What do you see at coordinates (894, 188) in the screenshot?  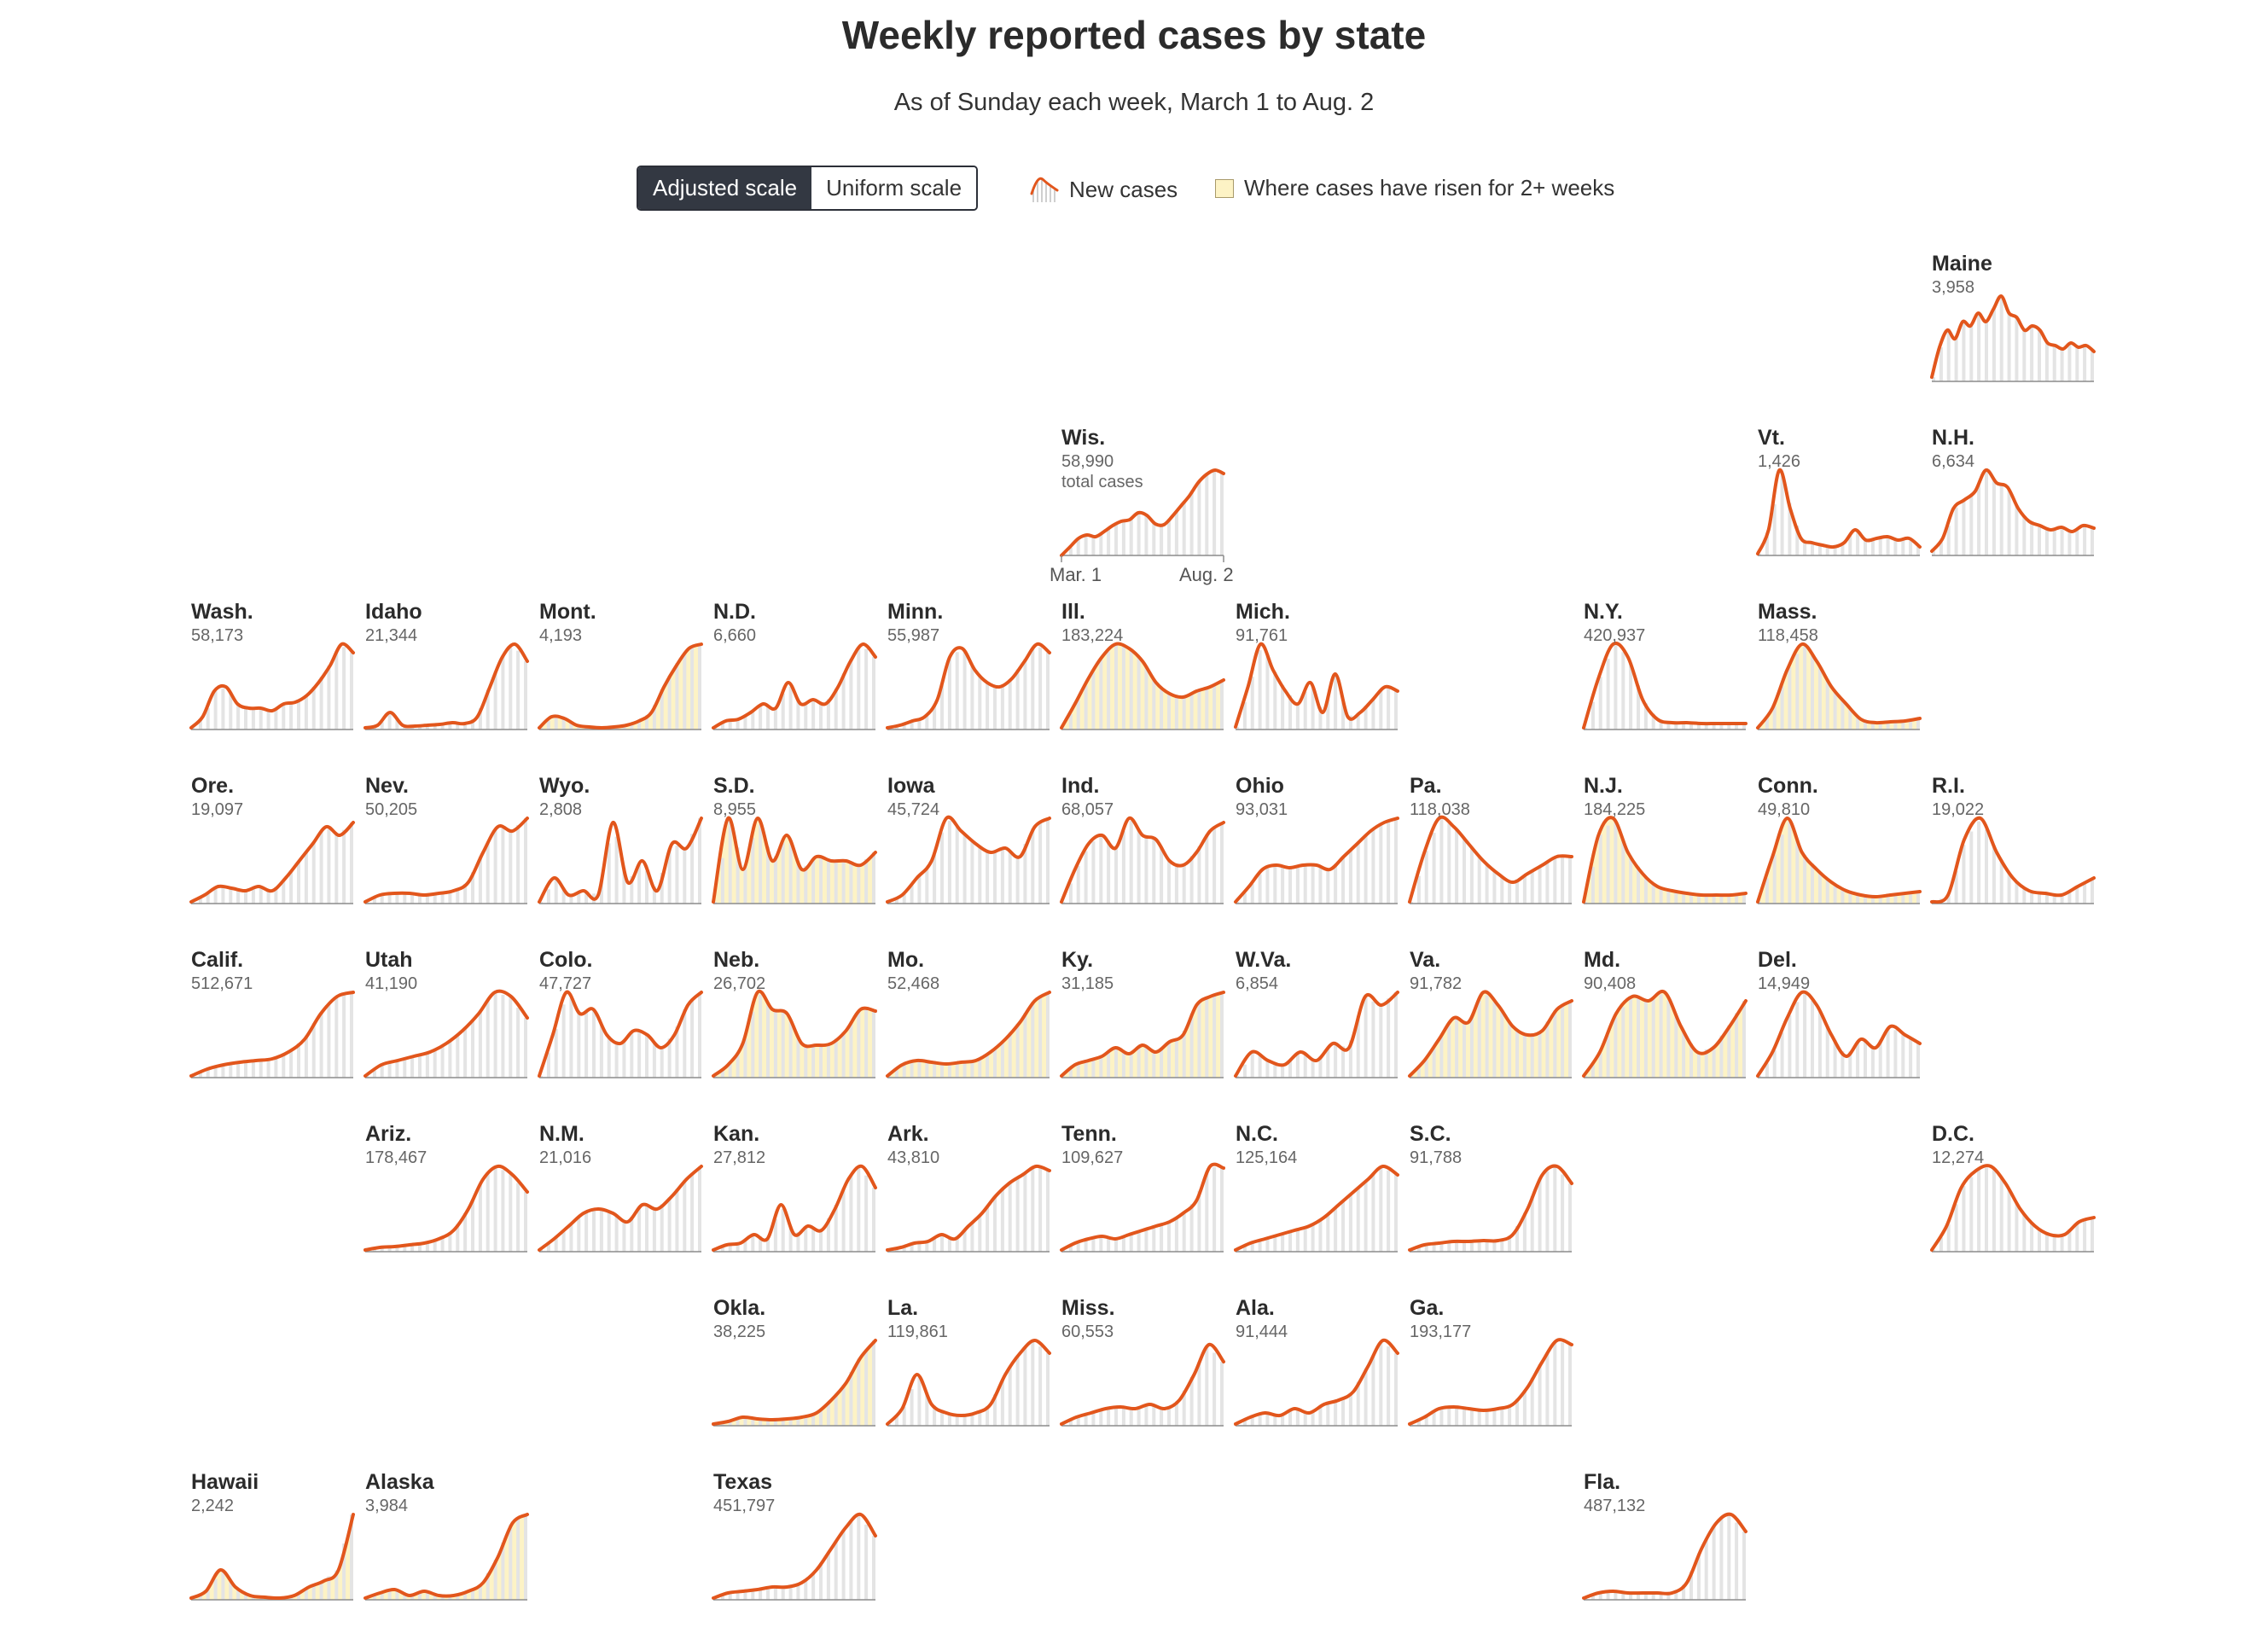 I see `uniform-scale-button: Uniform scale` at bounding box center [894, 188].